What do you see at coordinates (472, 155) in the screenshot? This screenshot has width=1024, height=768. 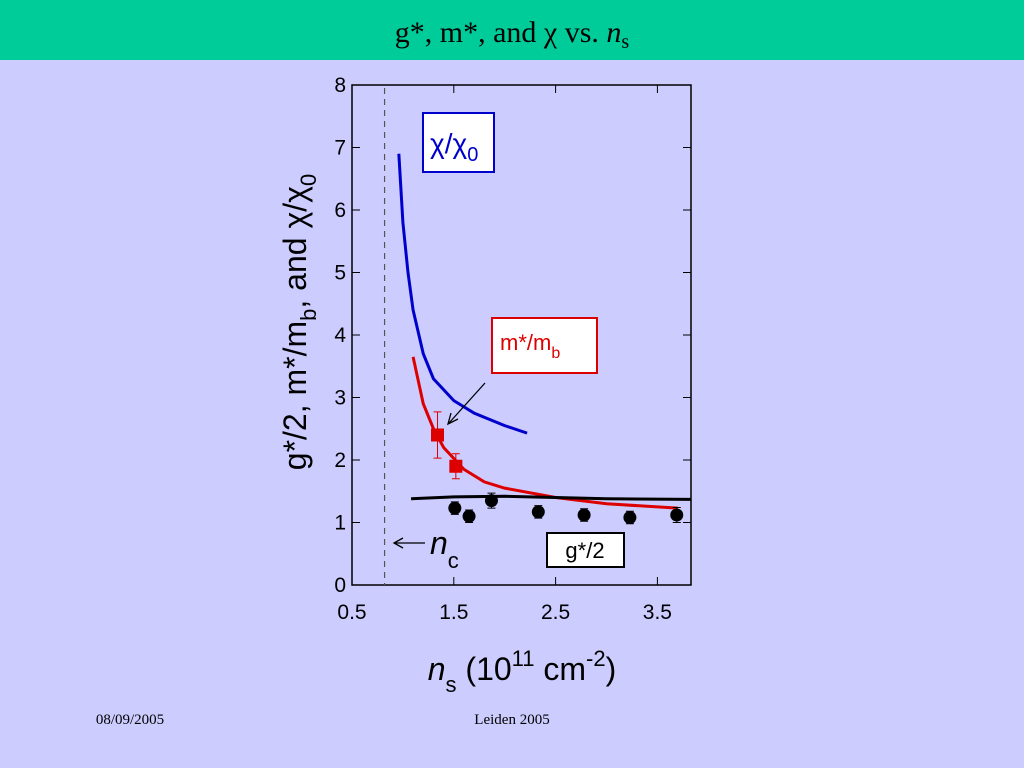 I see `series-label-part: 0` at bounding box center [472, 155].